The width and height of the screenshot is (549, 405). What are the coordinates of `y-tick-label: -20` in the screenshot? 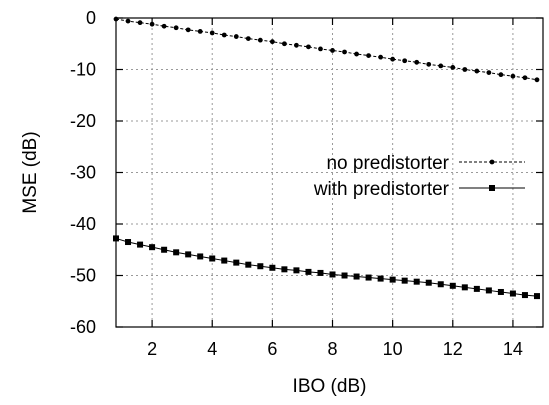 It's located at (83, 121).